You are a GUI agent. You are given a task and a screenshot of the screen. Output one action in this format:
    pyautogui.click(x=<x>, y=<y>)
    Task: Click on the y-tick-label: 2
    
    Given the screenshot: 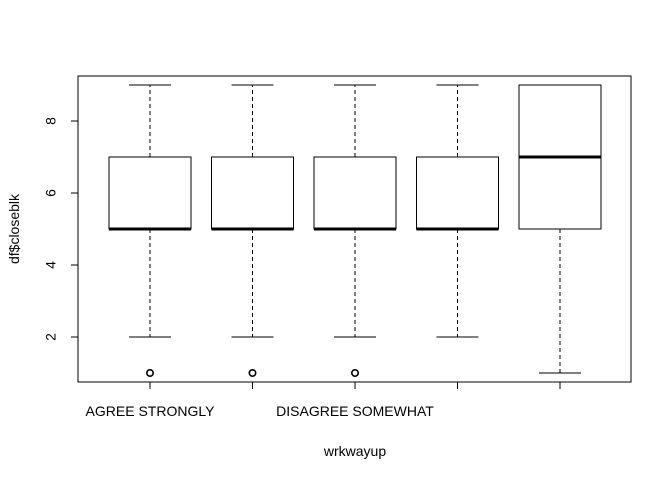 What is the action you would take?
    pyautogui.click(x=51, y=337)
    